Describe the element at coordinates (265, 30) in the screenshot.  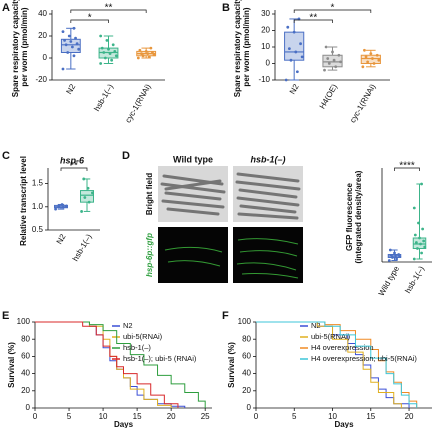
I see `y-tick-label: 20` at that location.